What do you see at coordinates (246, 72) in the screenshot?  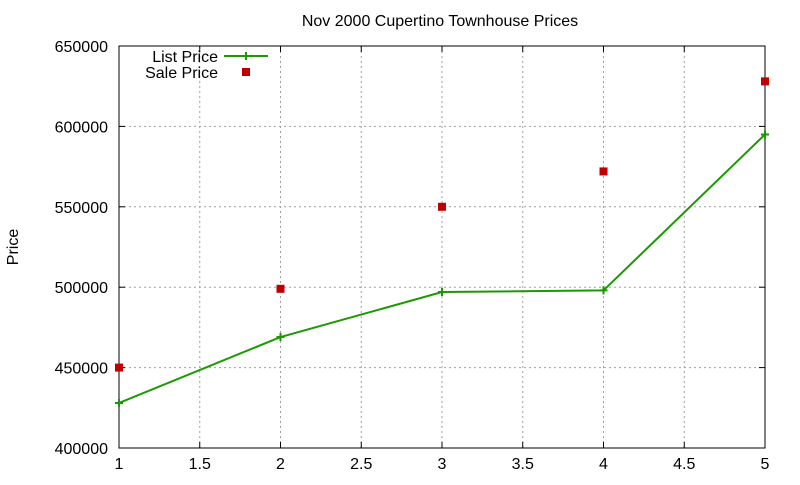 I see `legend-swatch-square` at bounding box center [246, 72].